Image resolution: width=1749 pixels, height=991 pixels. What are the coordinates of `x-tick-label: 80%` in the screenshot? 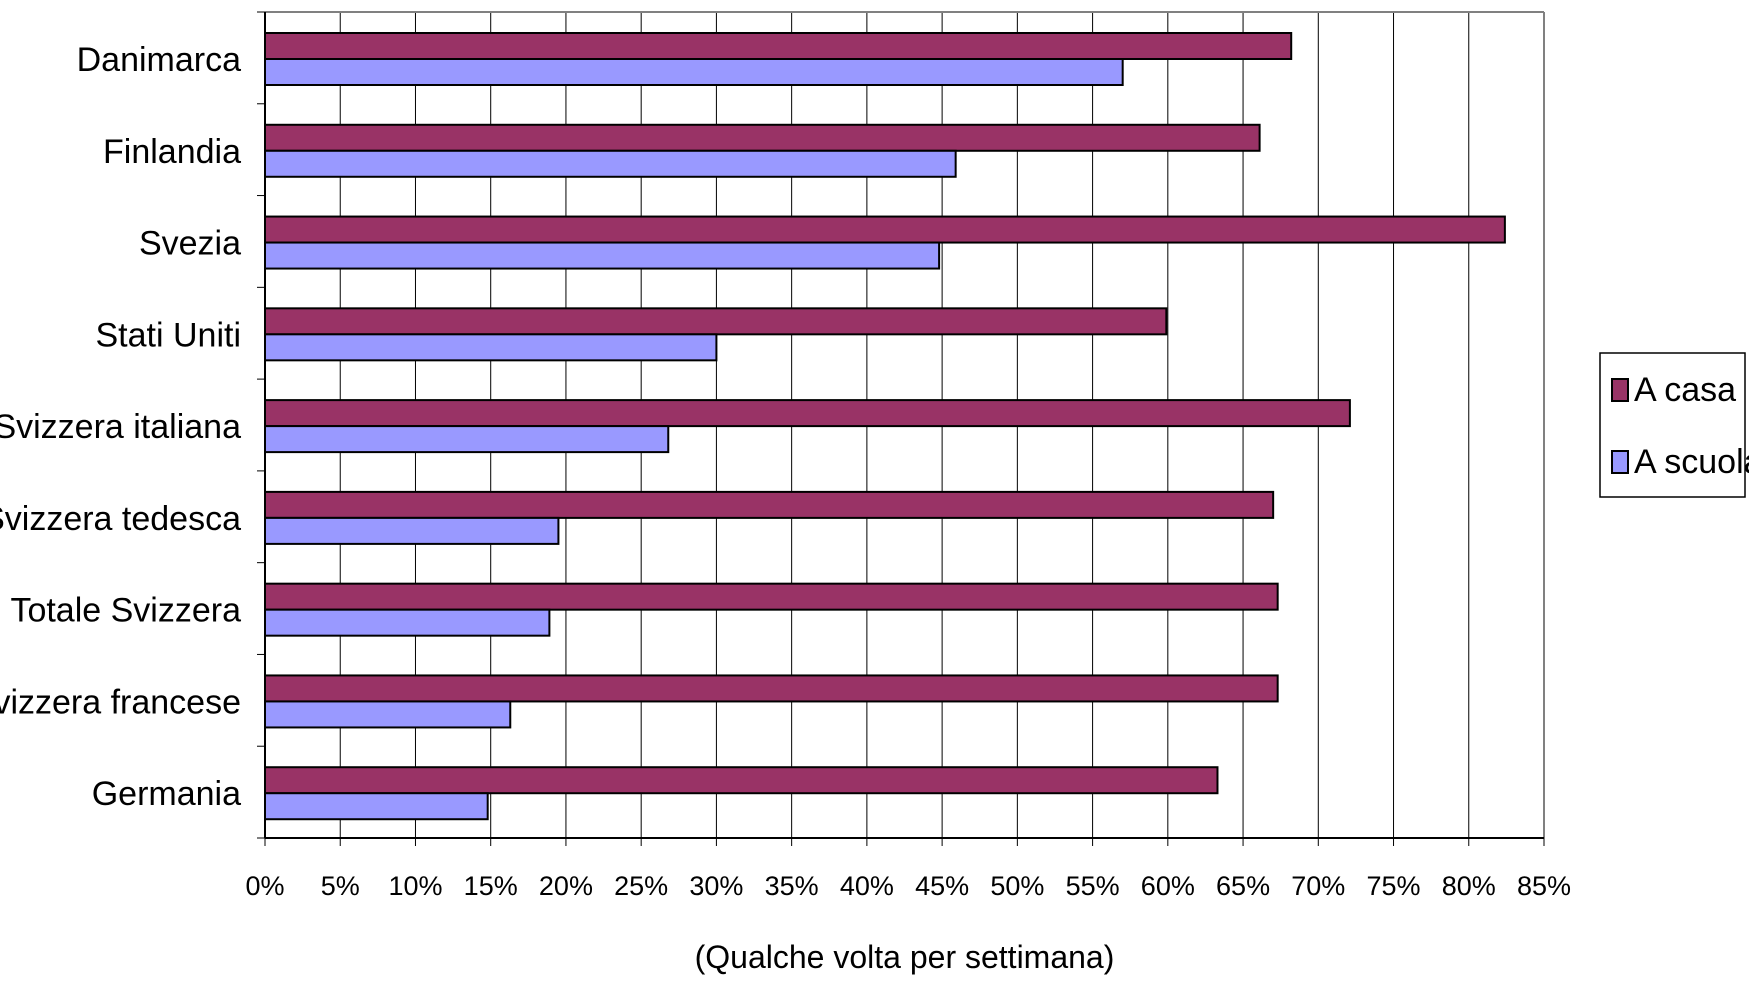 It's located at (1469, 886).